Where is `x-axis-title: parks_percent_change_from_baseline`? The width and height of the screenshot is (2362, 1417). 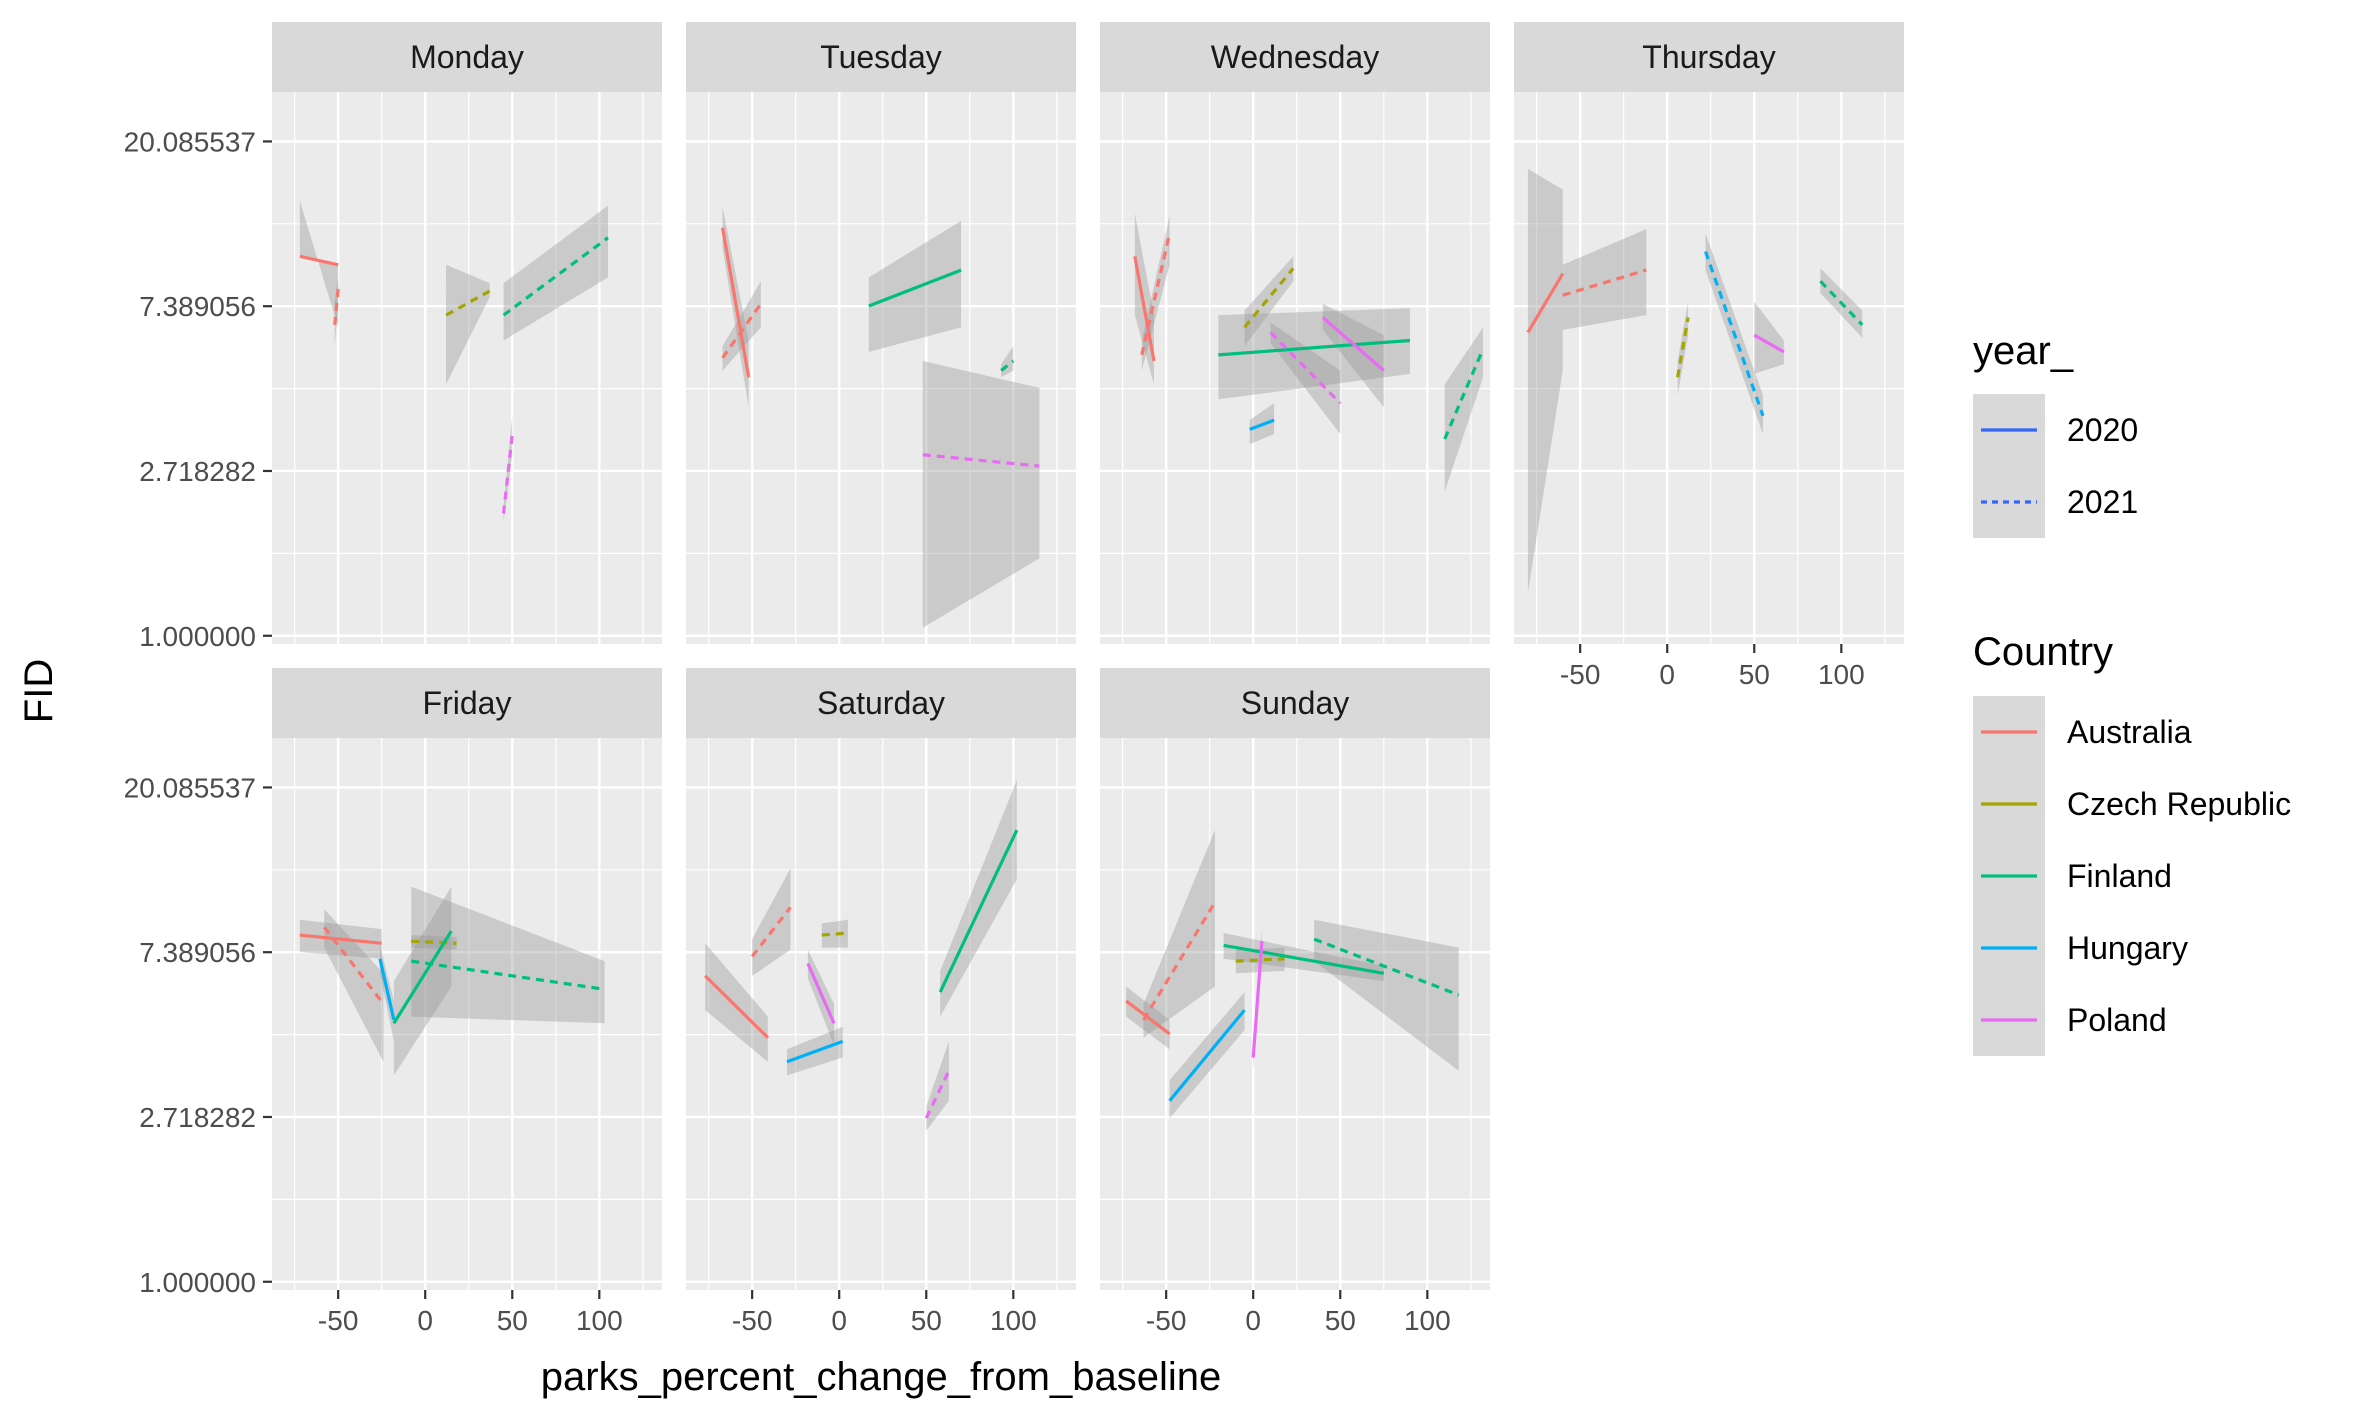
x-axis-title: parks_percent_change_from_baseline is located at coordinates (881, 1377).